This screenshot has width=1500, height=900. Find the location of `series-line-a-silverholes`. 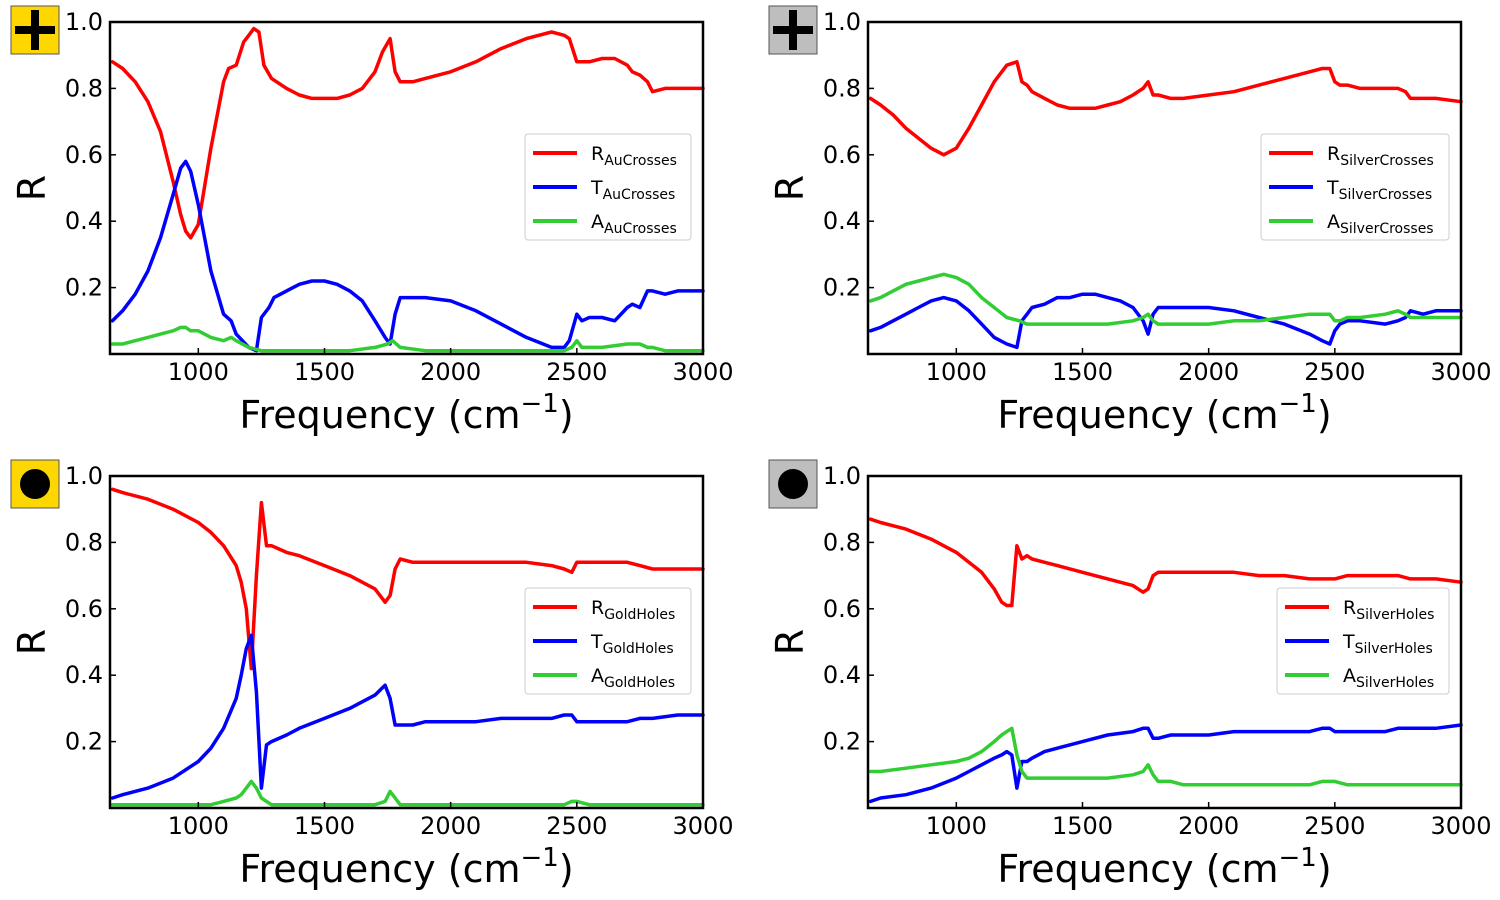

series-line-a-silverholes is located at coordinates (1165, 756).